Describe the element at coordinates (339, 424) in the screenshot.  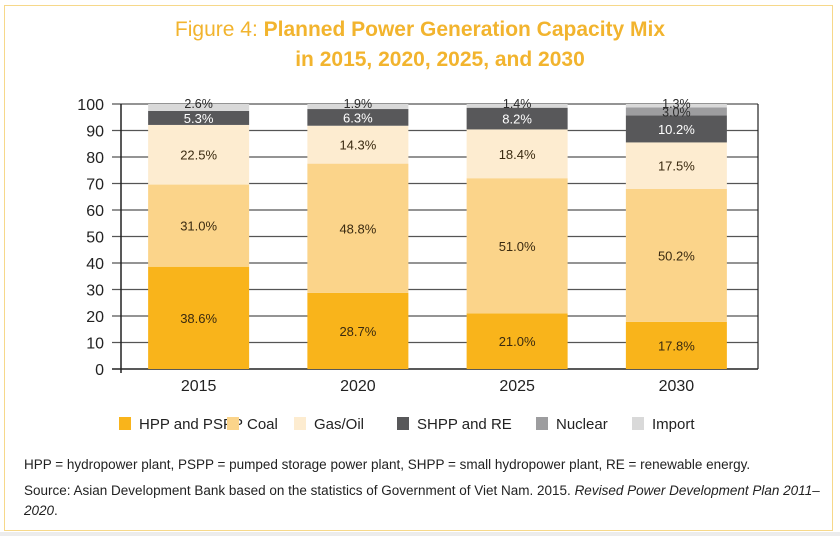
I see `legend-label: Gas/Oil` at that location.